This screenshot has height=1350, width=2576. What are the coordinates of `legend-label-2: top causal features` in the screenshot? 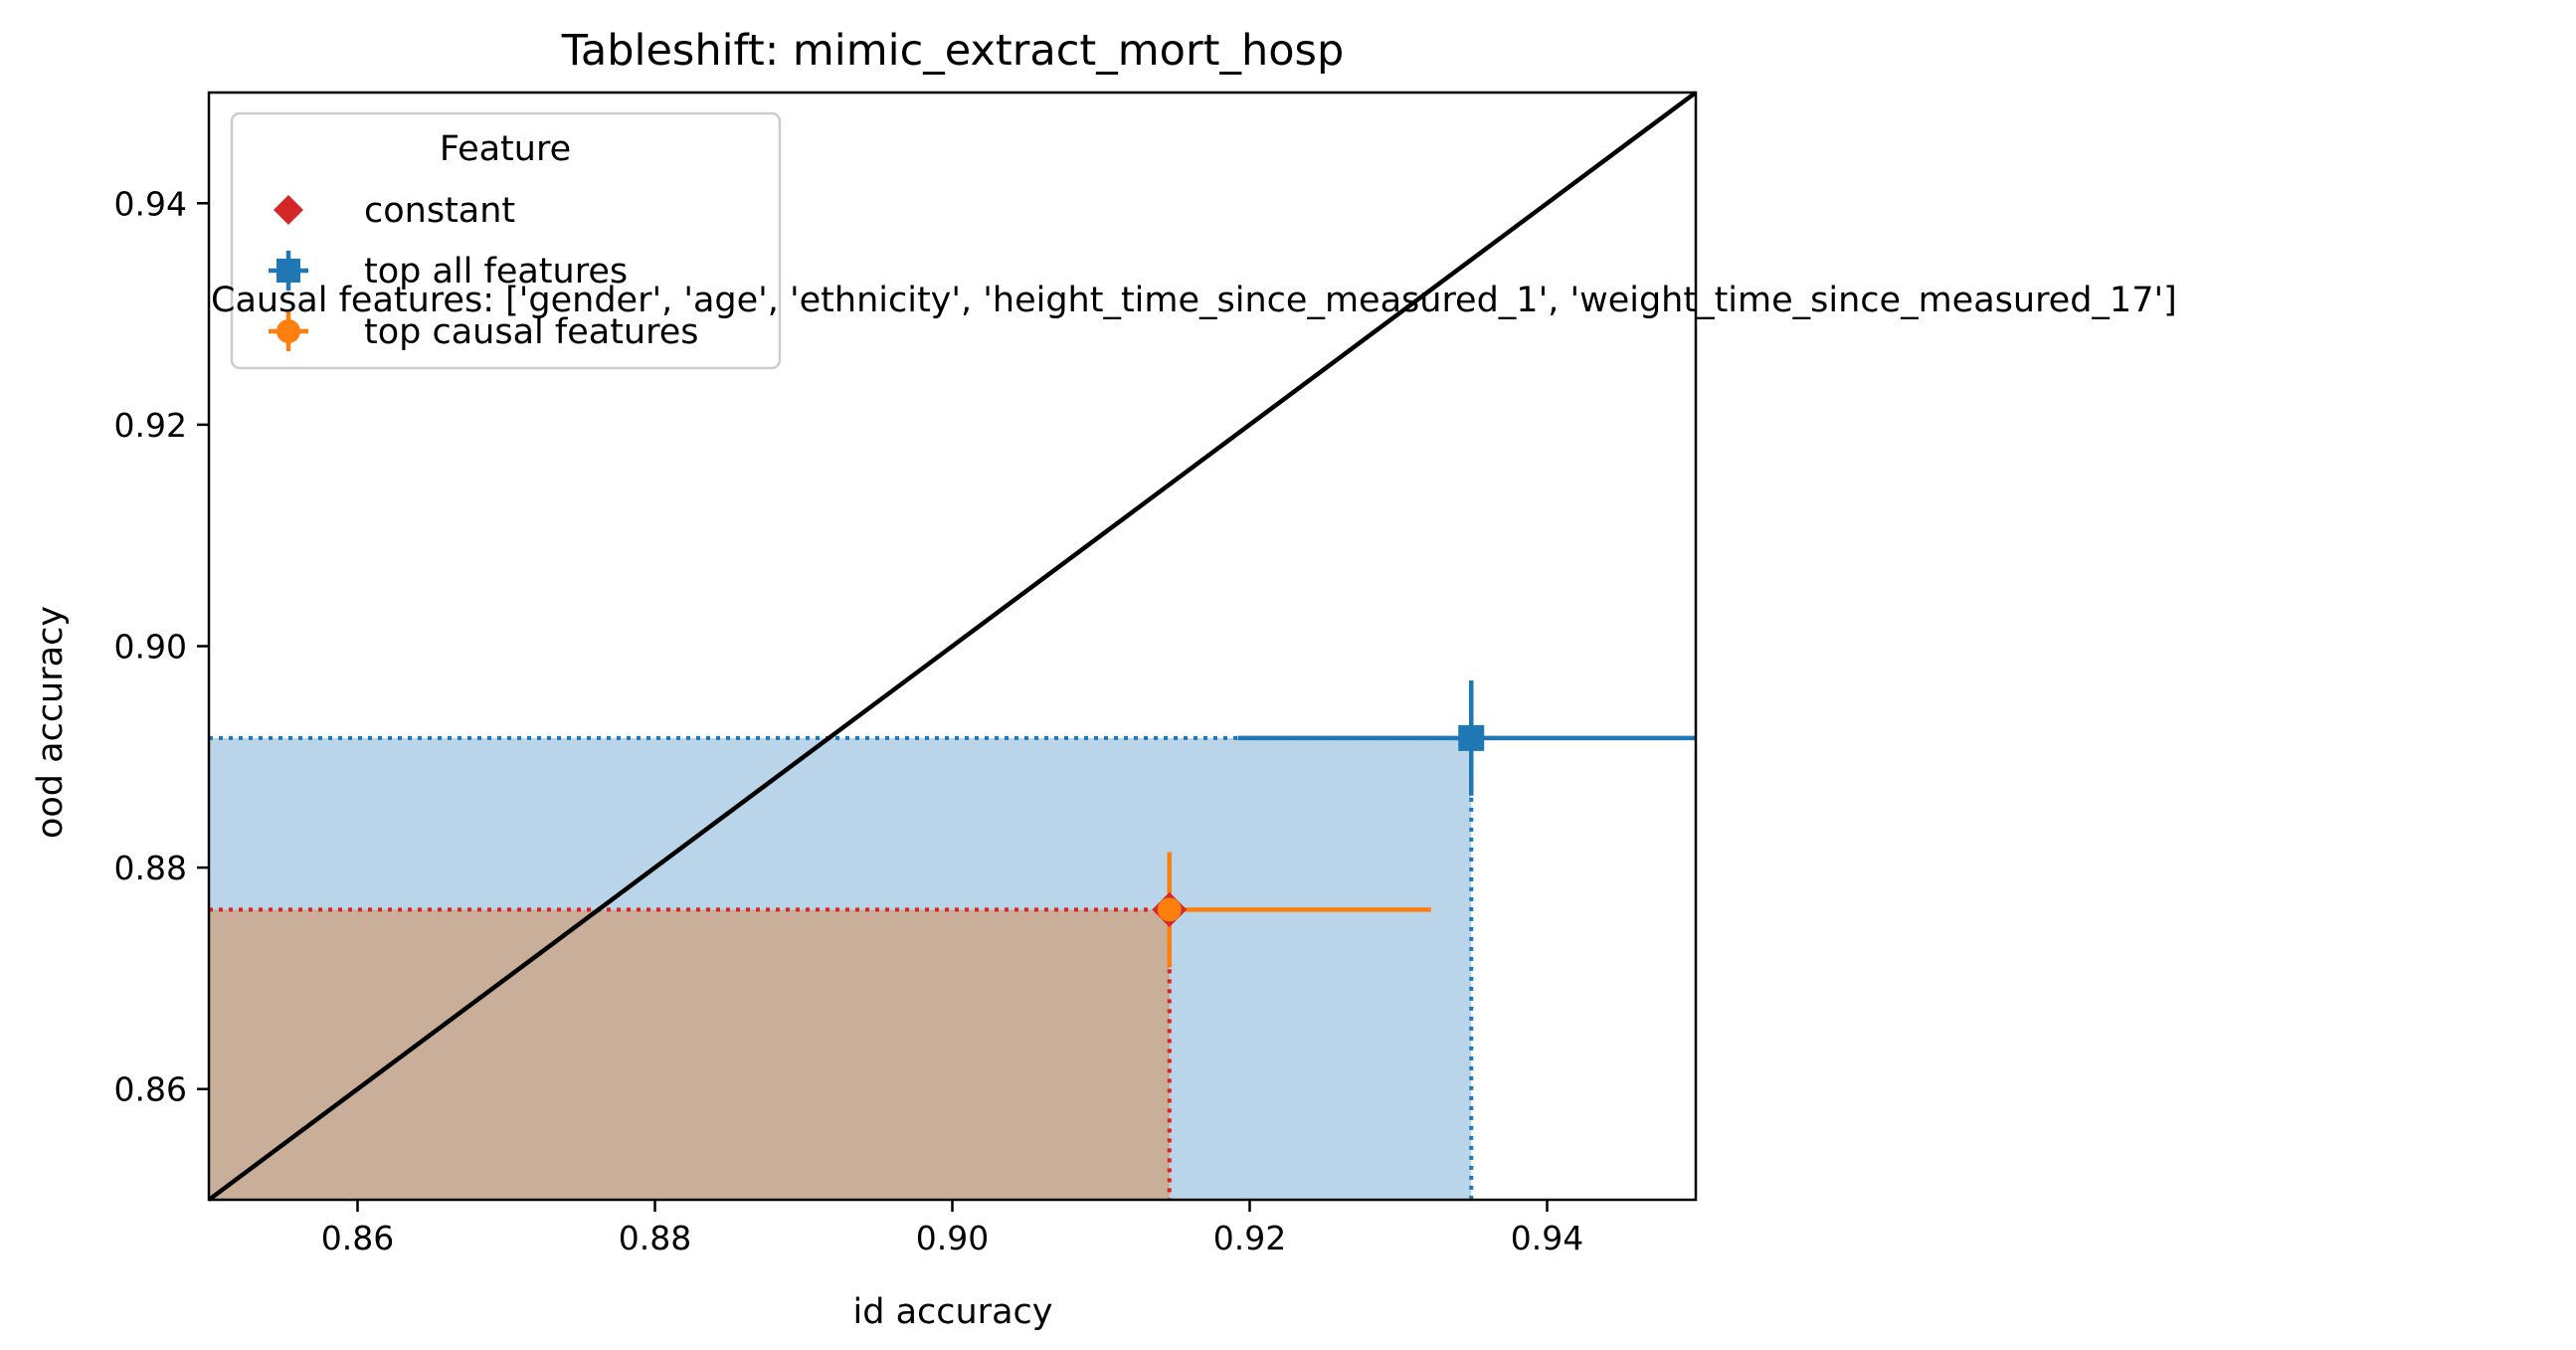 It's located at (531, 332).